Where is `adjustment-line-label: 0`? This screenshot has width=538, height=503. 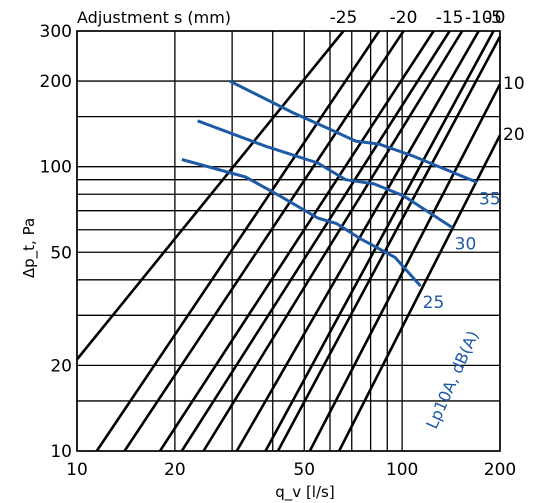
adjustment-line-label: 0 is located at coordinates (500, 18).